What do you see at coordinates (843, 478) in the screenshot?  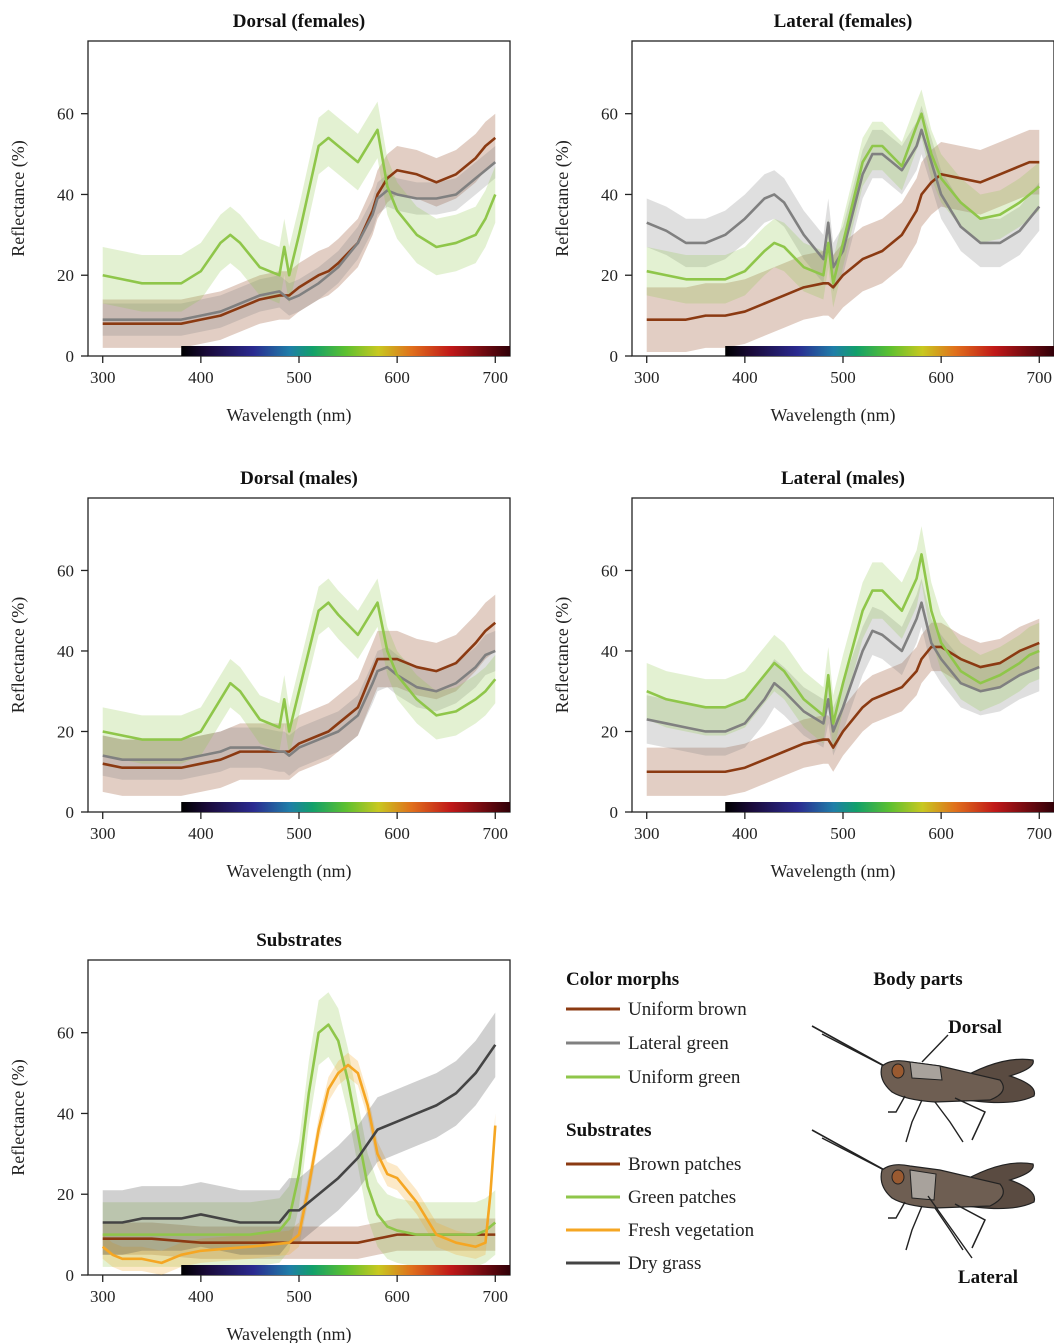 I see `chart-title: Lateral (males)` at bounding box center [843, 478].